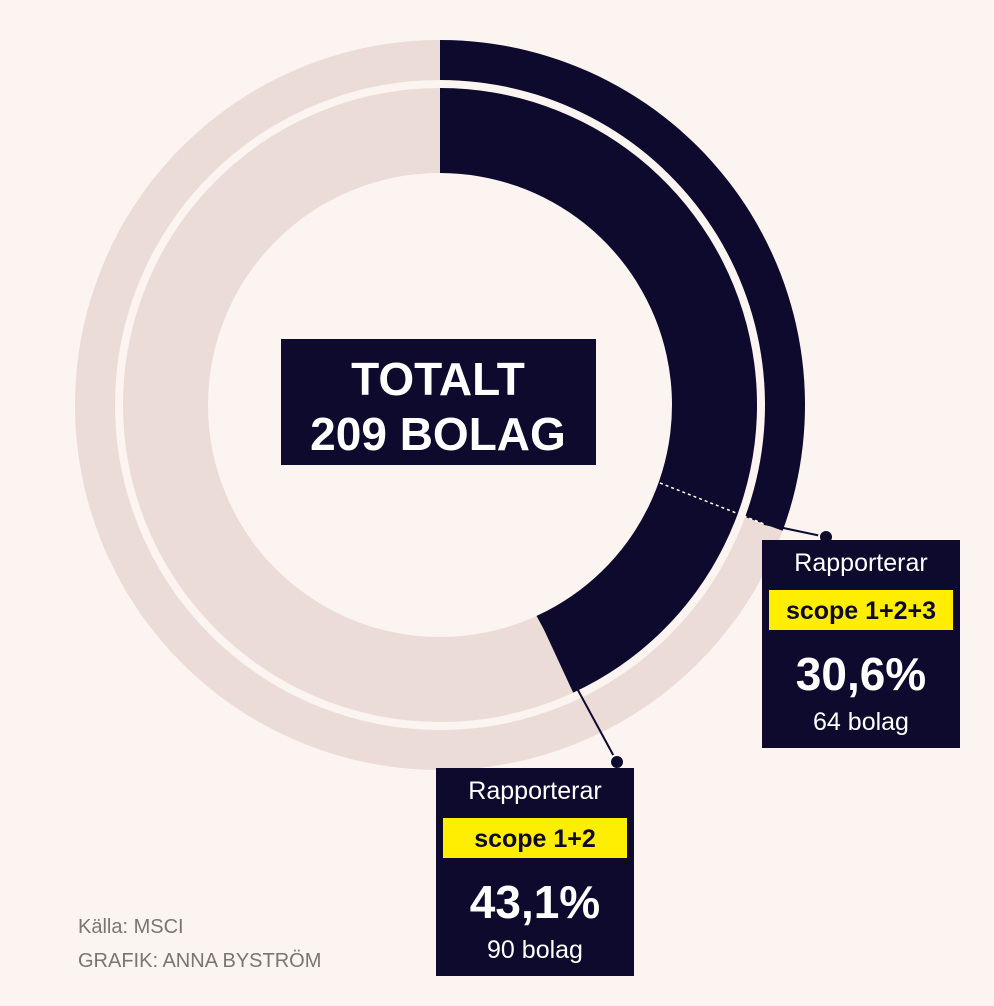 The image size is (994, 1006). Describe the element at coordinates (131, 927) in the screenshot. I see `source: Källa: MSCI` at that location.